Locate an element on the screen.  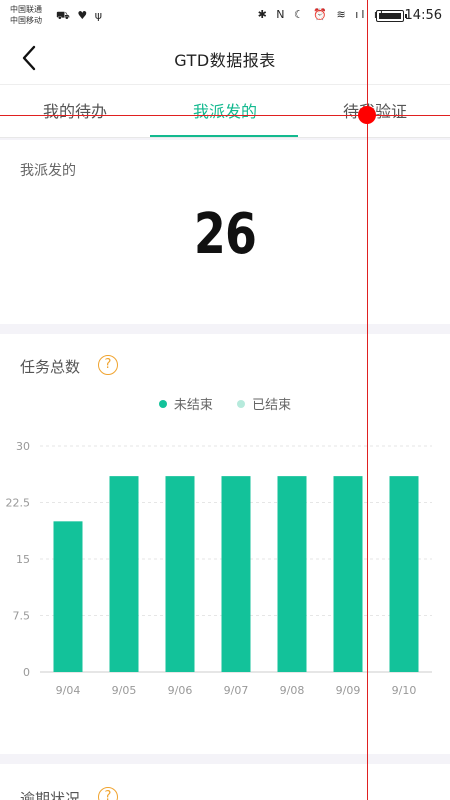
y-tick-label: 7.5 is located at coordinates (22, 616).